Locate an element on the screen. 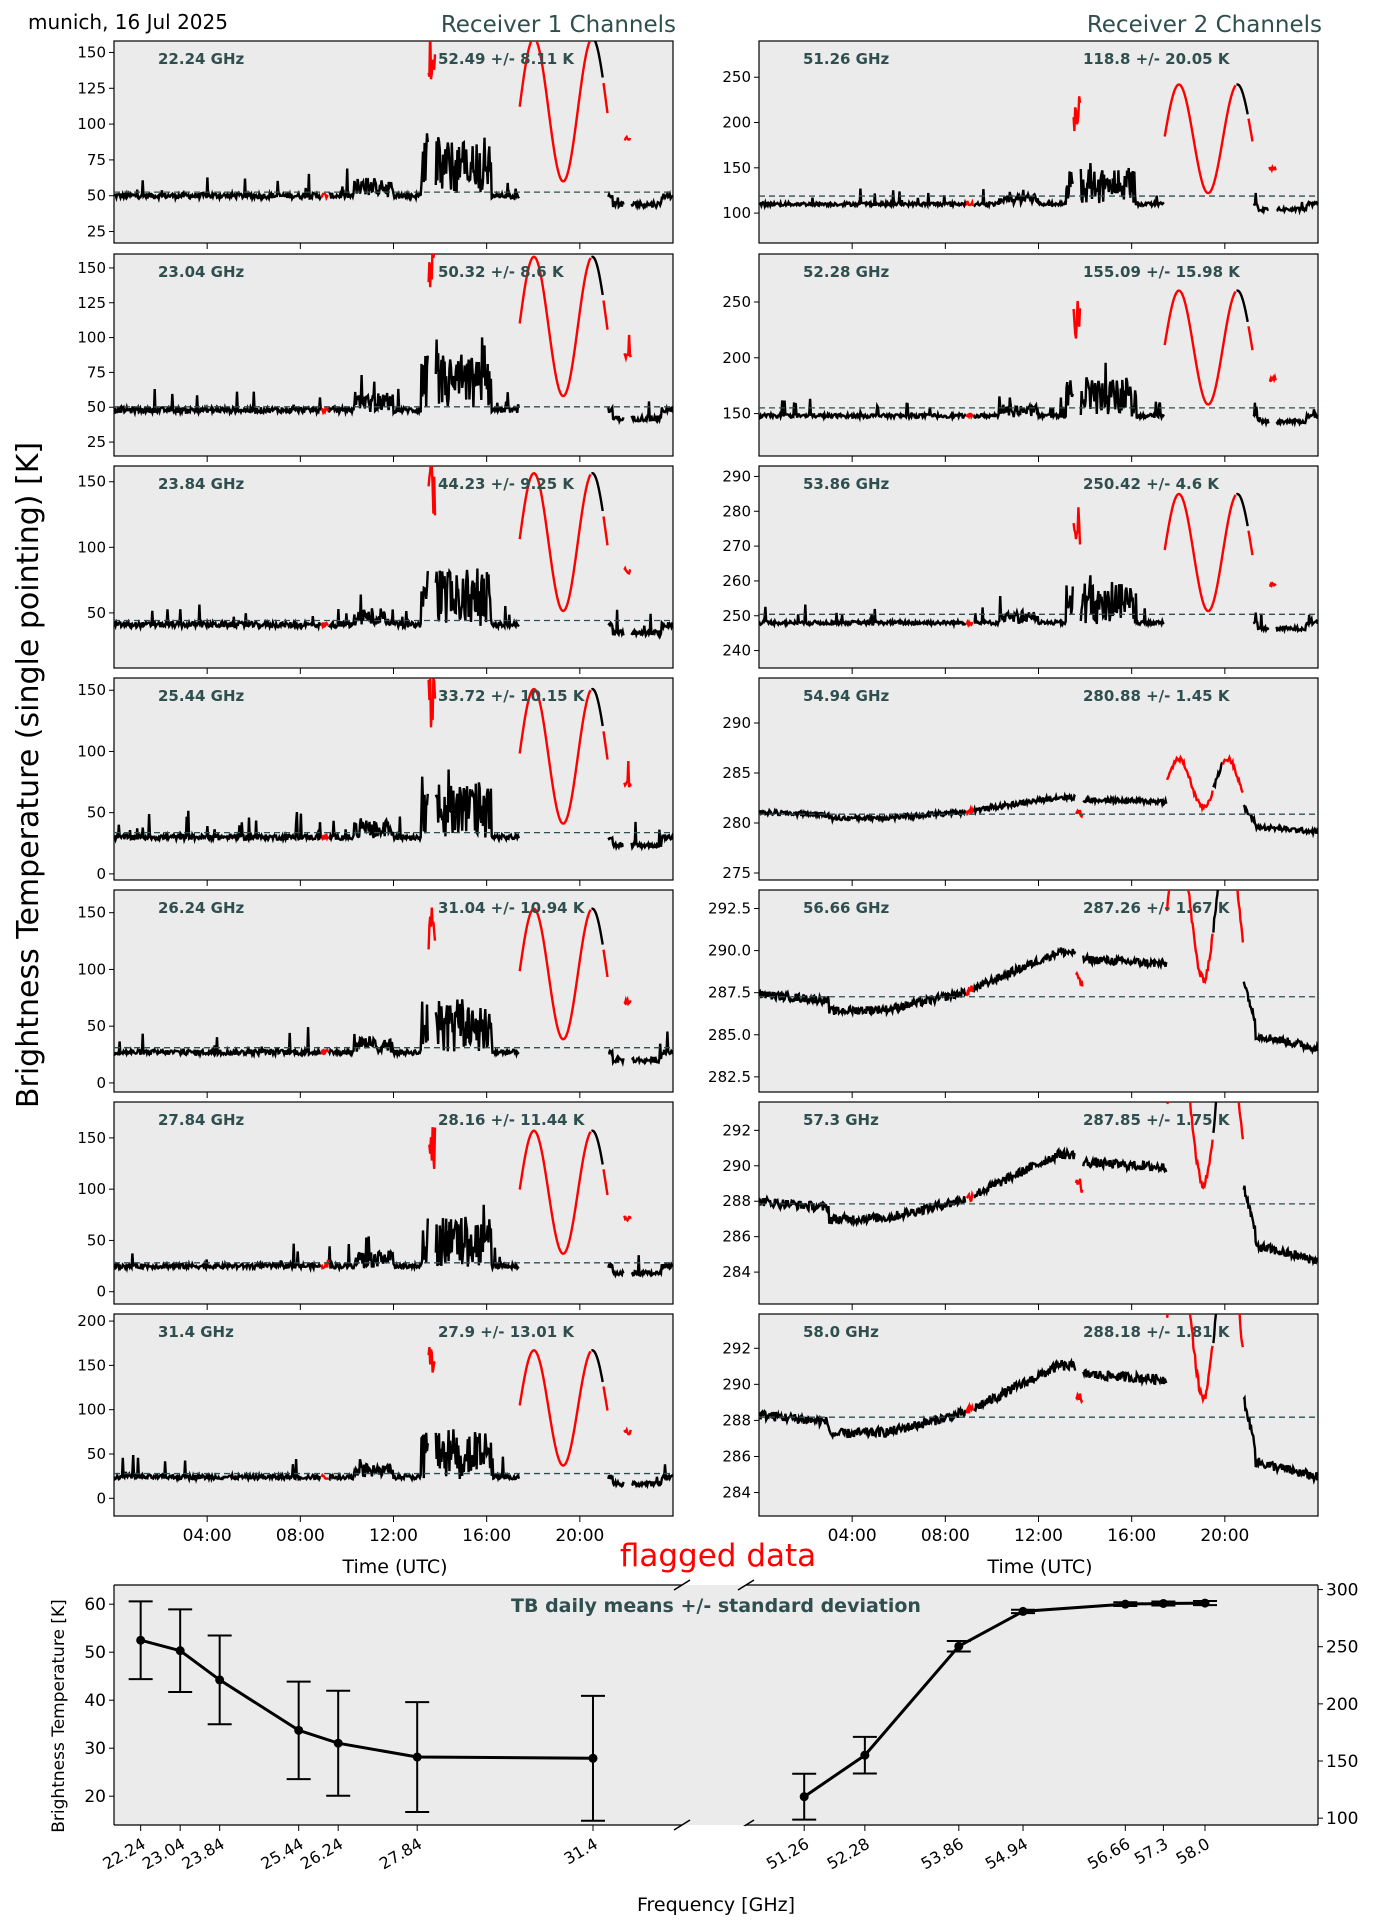 This screenshot has width=1384, height=1927. x-tick-label: 04:00 is located at coordinates (852, 1536).